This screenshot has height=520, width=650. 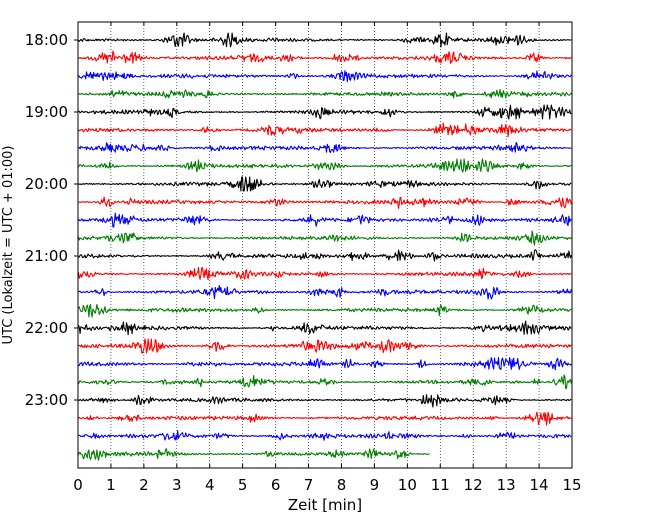 What do you see at coordinates (78, 485) in the screenshot?
I see `x-tick-label: 0` at bounding box center [78, 485].